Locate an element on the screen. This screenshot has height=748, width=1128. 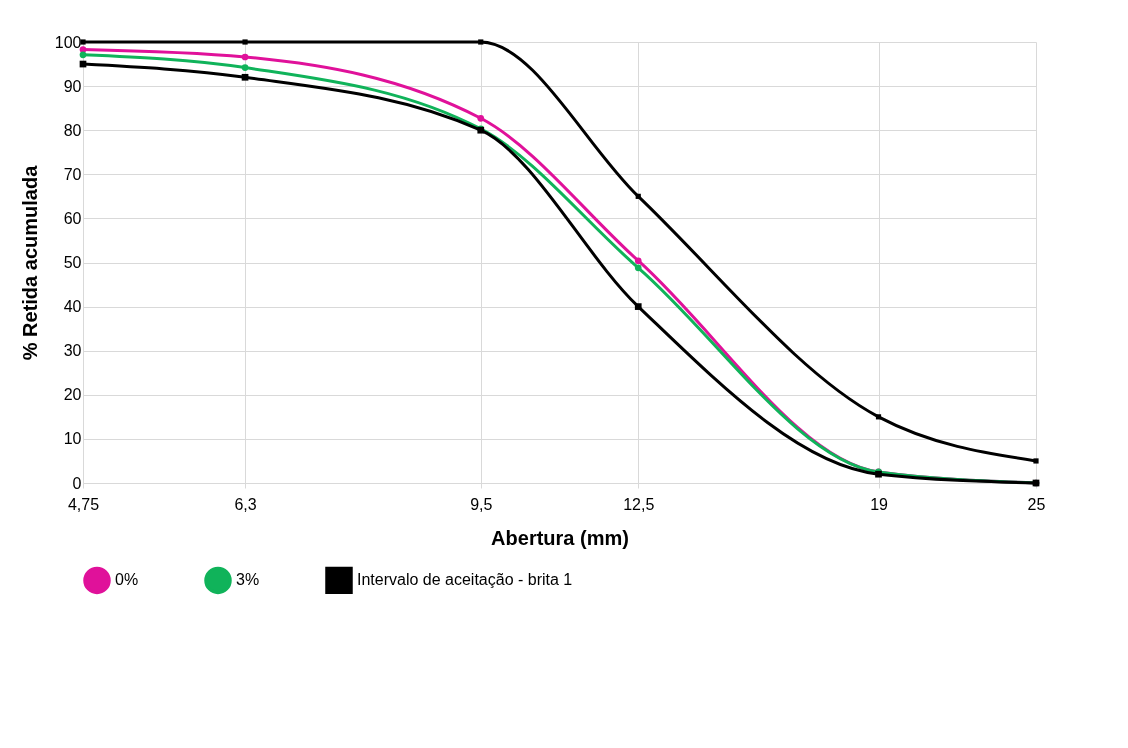
y-tick-label: 100 is located at coordinates (68, 42).